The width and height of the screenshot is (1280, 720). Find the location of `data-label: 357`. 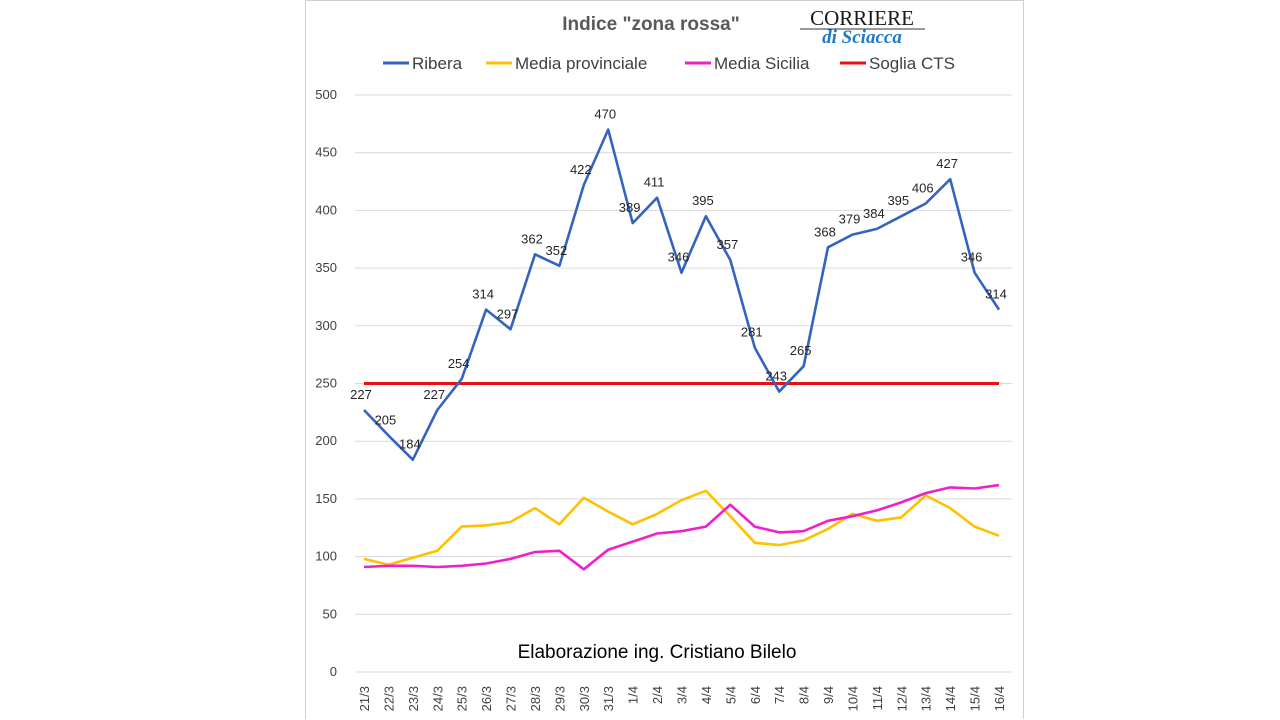

data-label: 357 is located at coordinates (727, 244).